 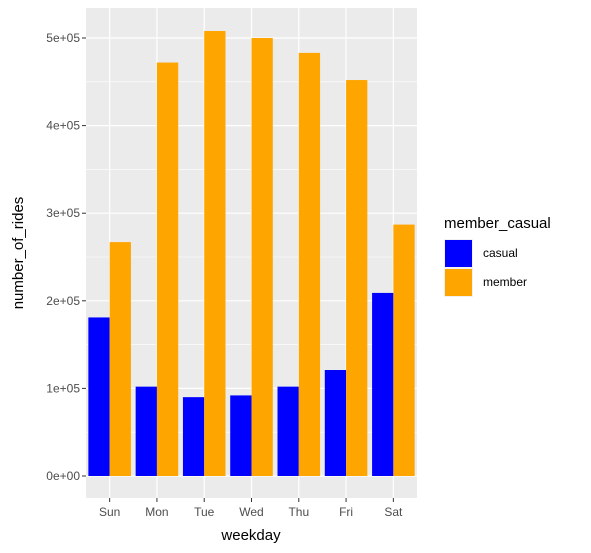 I want to click on y-tick-label: 4e+05, so click(x=63, y=126).